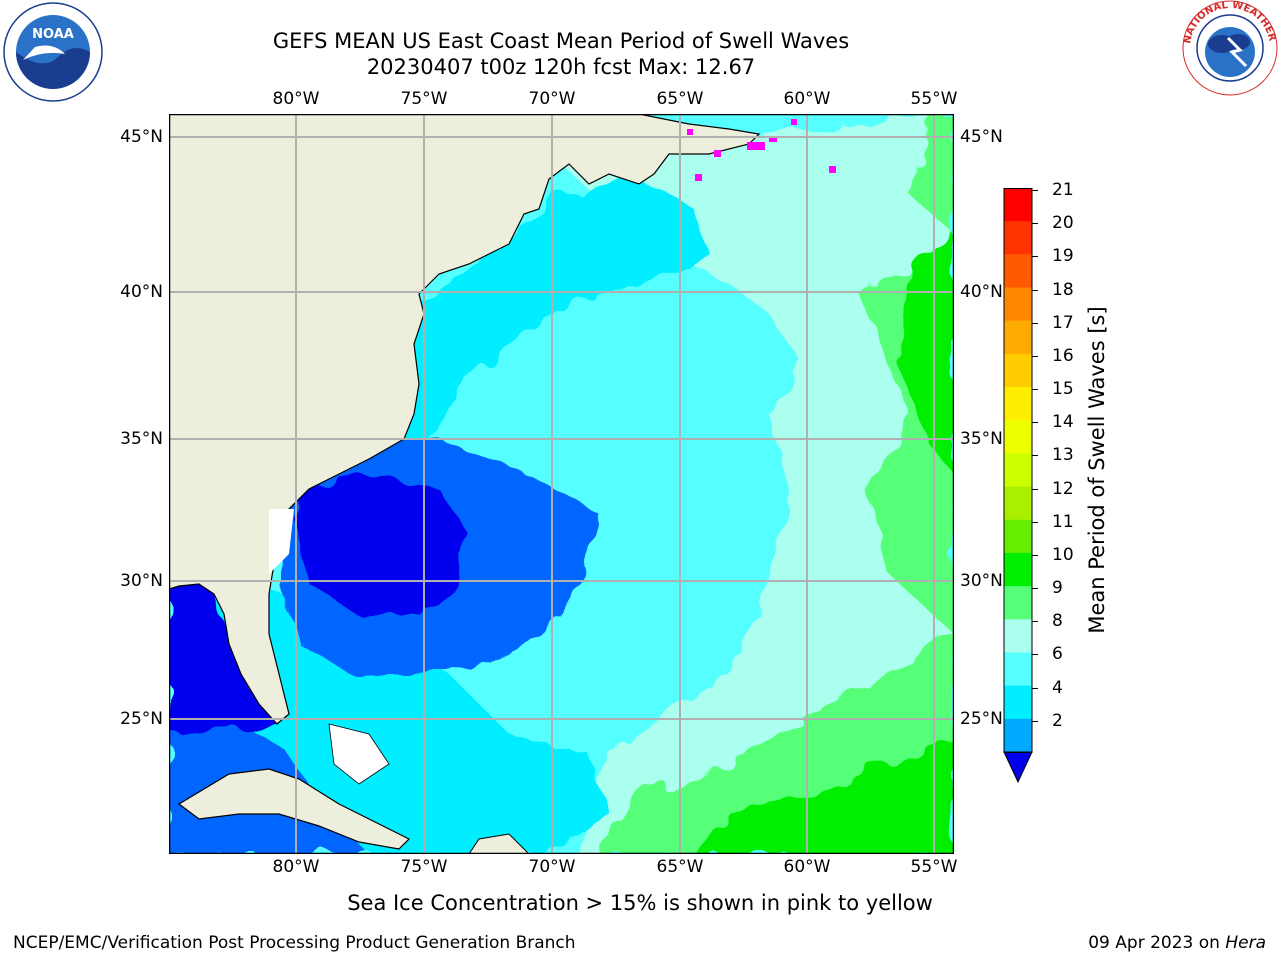  Describe the element at coordinates (1063, 223) in the screenshot. I see `colorbar-tick-label: 20` at that location.